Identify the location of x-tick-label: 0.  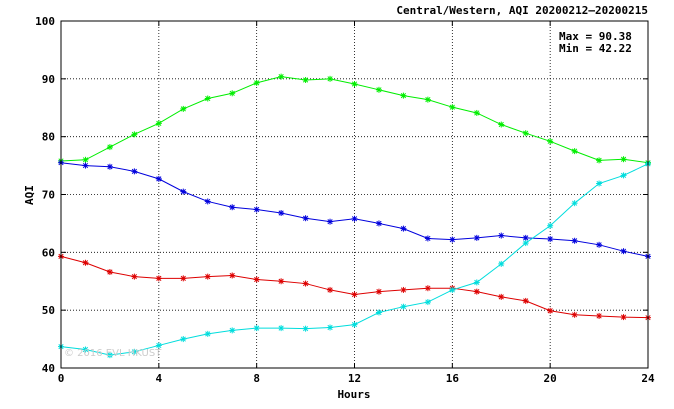
(61, 378).